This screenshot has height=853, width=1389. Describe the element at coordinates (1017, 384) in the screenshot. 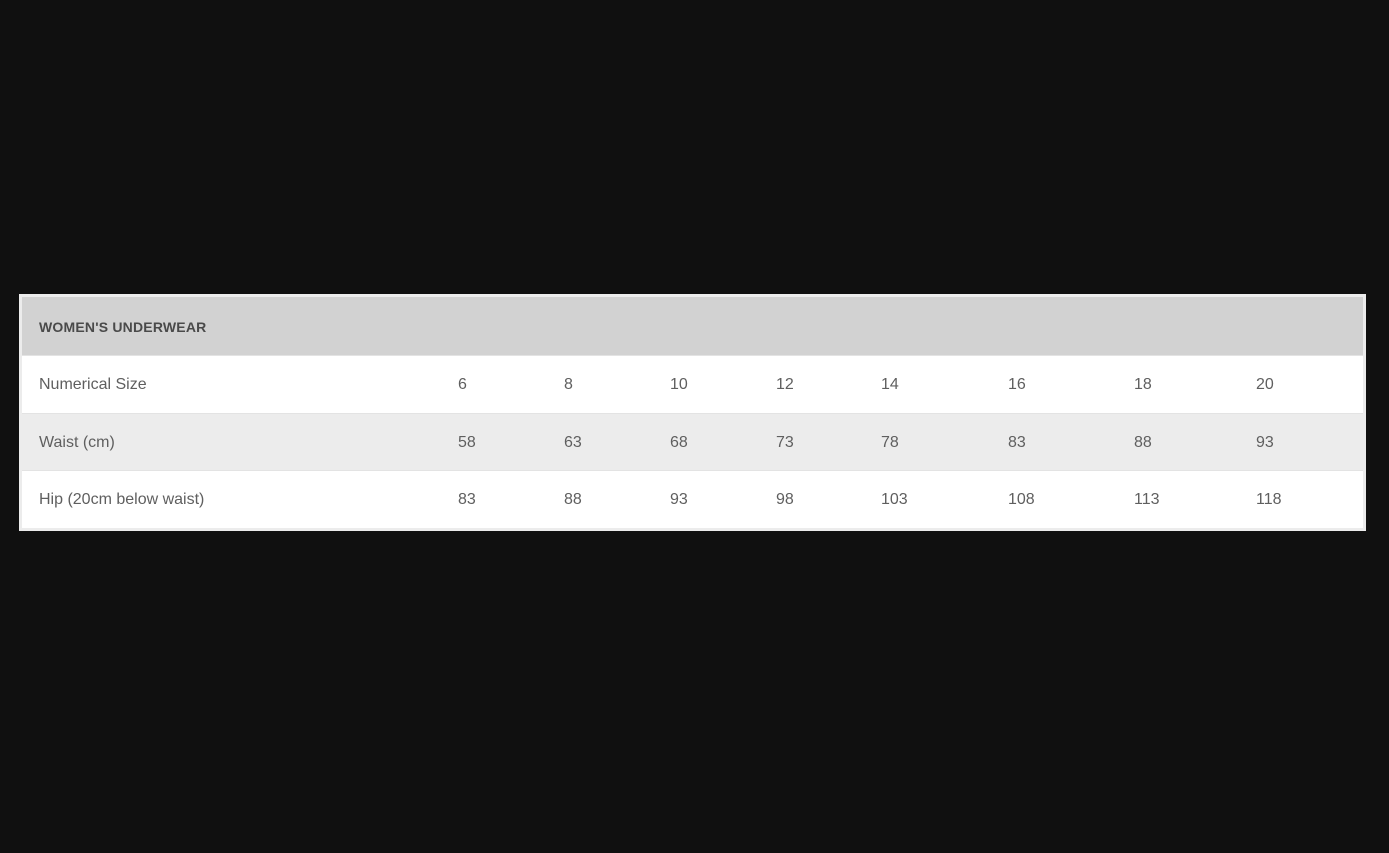

I see `table-cell: 16` at that location.